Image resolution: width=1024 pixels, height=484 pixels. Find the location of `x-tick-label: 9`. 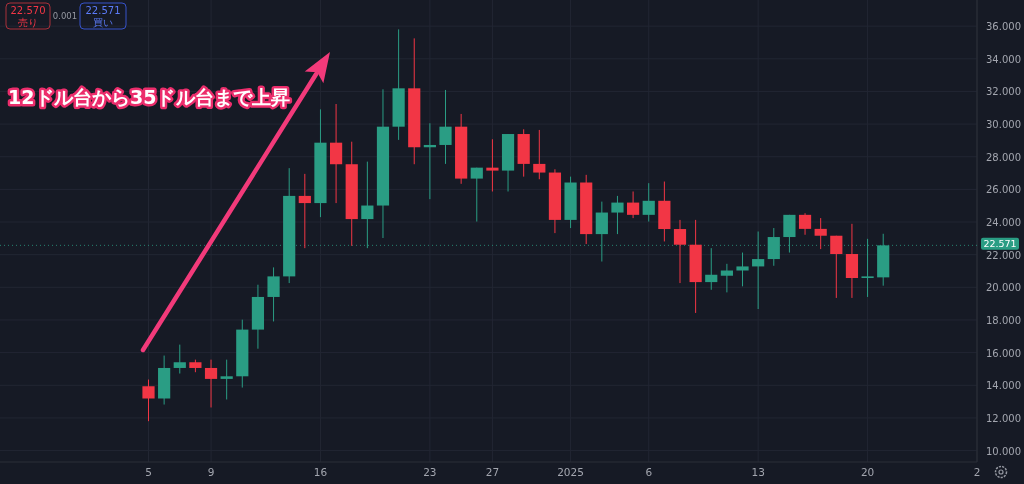

x-tick-label: 9 is located at coordinates (211, 472).